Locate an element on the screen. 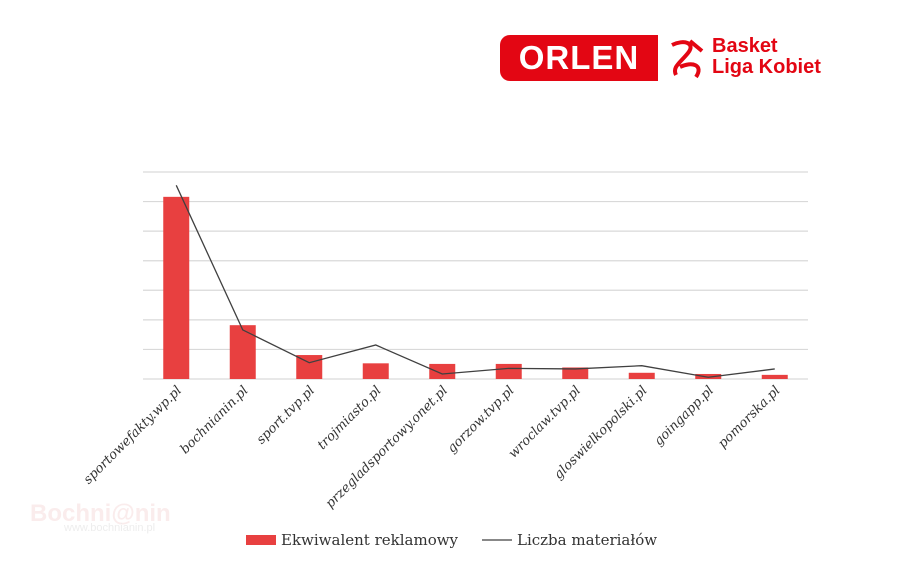 Image resolution: width=900 pixels, height=572 pixels. watermark-url: www.bochnianin.pl is located at coordinates (110, 528).